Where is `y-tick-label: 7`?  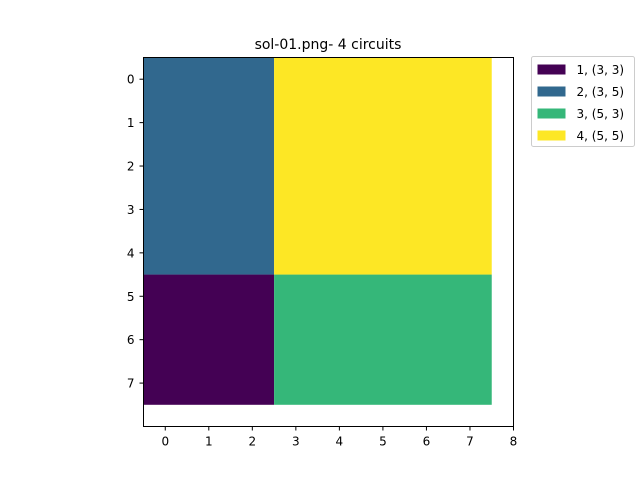
y-tick-label: 7 is located at coordinates (131, 384).